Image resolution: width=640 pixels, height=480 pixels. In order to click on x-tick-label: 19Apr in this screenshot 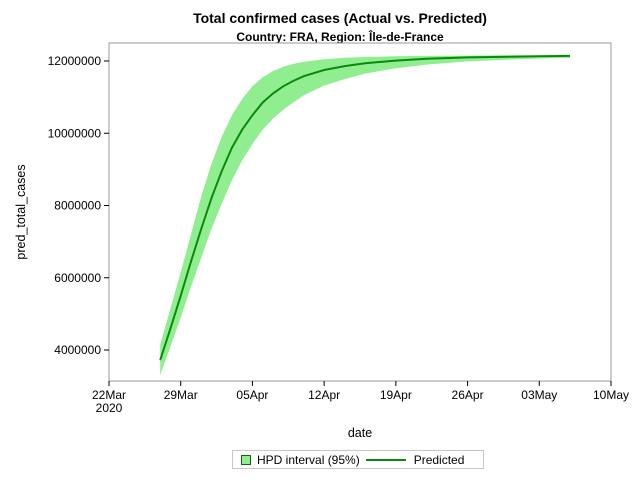, I will do `click(396, 395)`.